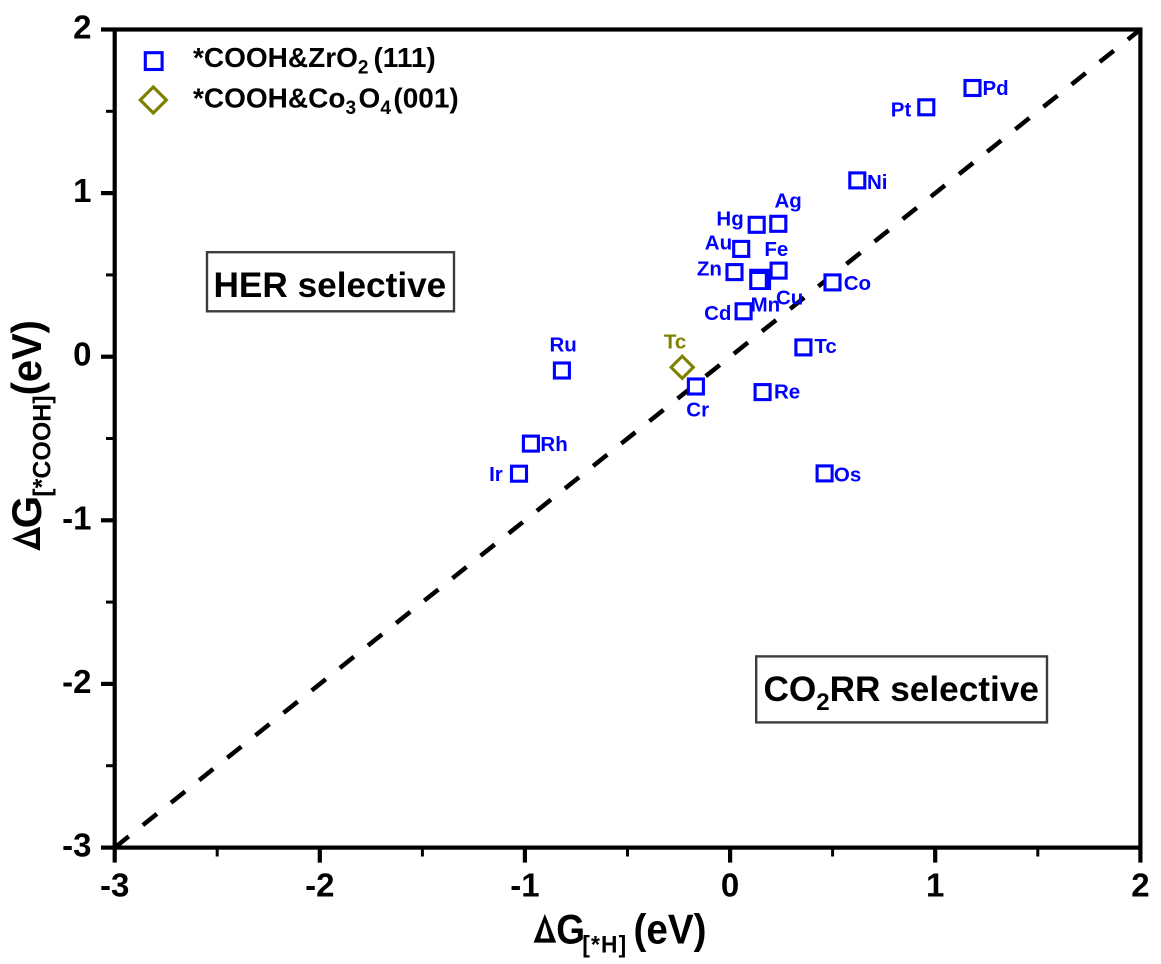 The height and width of the screenshot is (964, 1161). Describe the element at coordinates (563, 345) in the screenshot. I see `svg-text: Ru` at that location.